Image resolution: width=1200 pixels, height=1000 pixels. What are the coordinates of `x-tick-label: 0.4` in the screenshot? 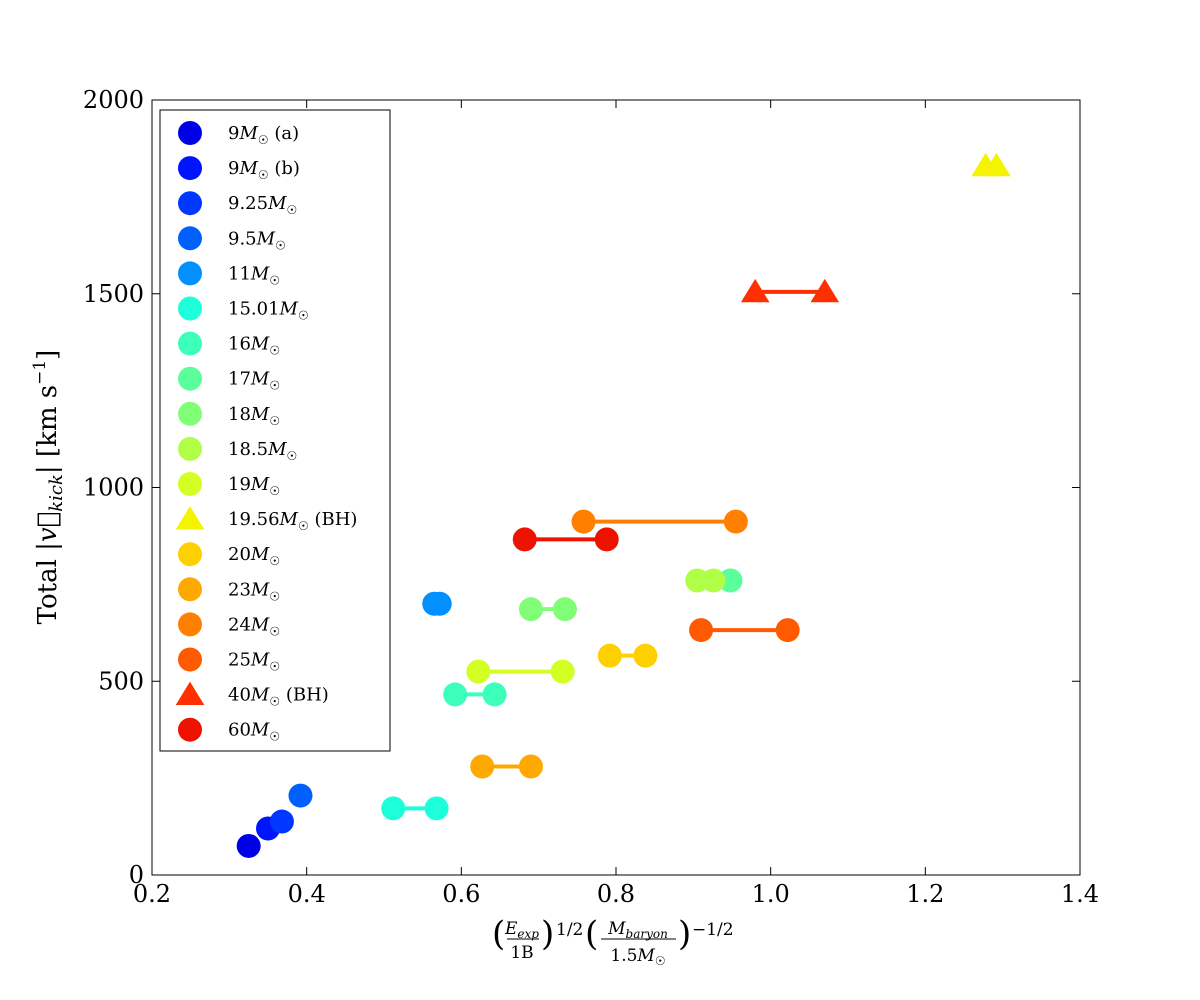 It's located at (307, 894).